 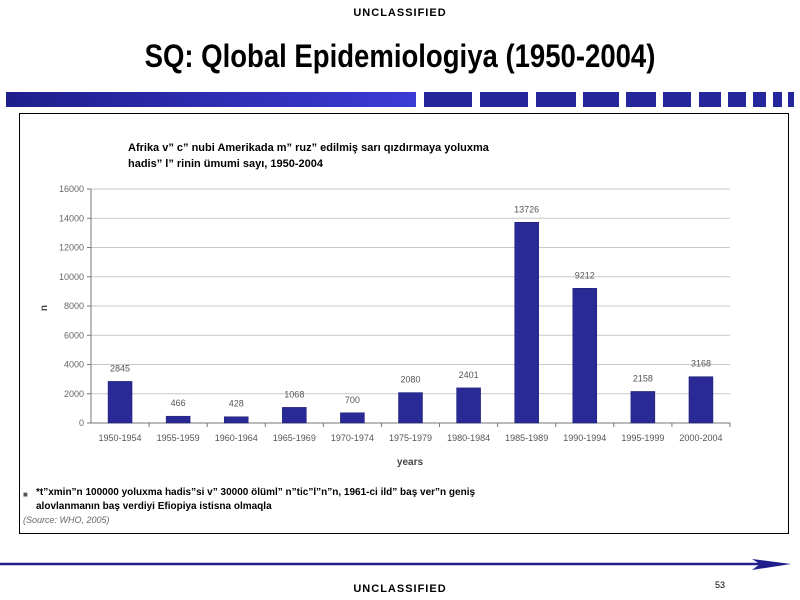 What do you see at coordinates (81, 423) in the screenshot?
I see `y-tick-label: 0` at bounding box center [81, 423].